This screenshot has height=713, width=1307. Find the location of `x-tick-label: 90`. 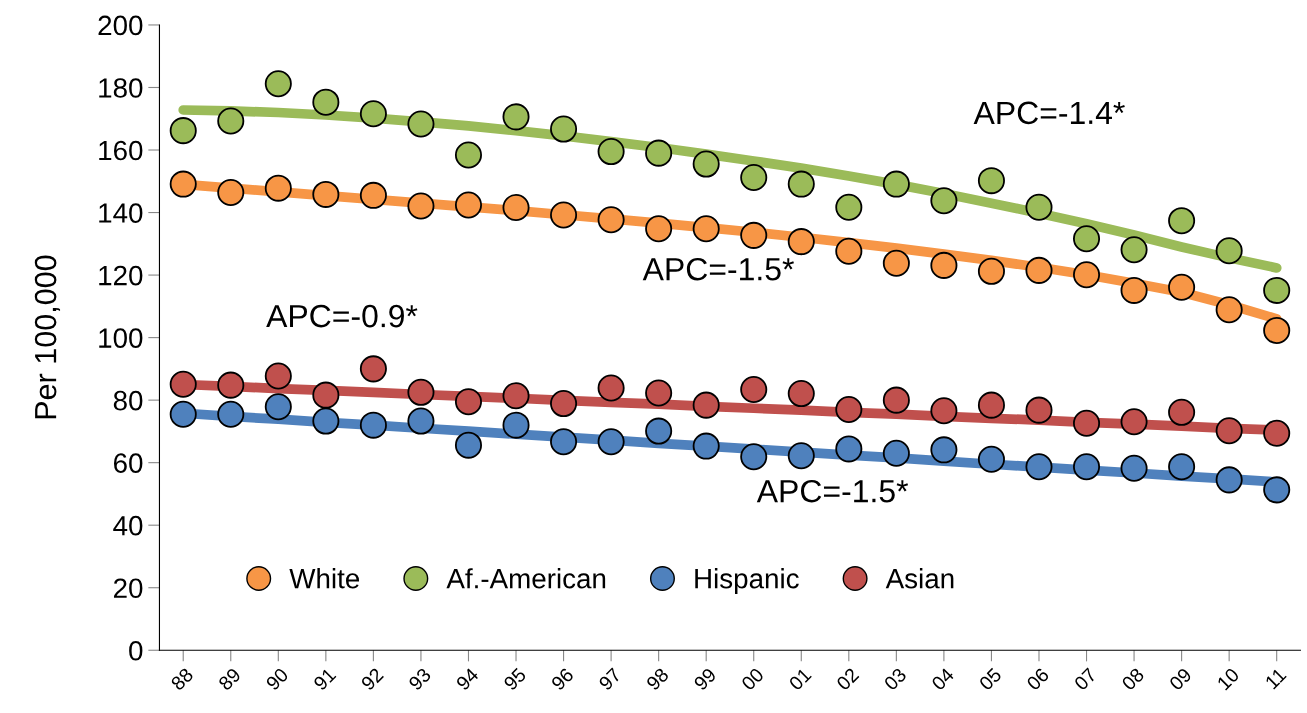

x-tick-label: 90 is located at coordinates (277, 679).